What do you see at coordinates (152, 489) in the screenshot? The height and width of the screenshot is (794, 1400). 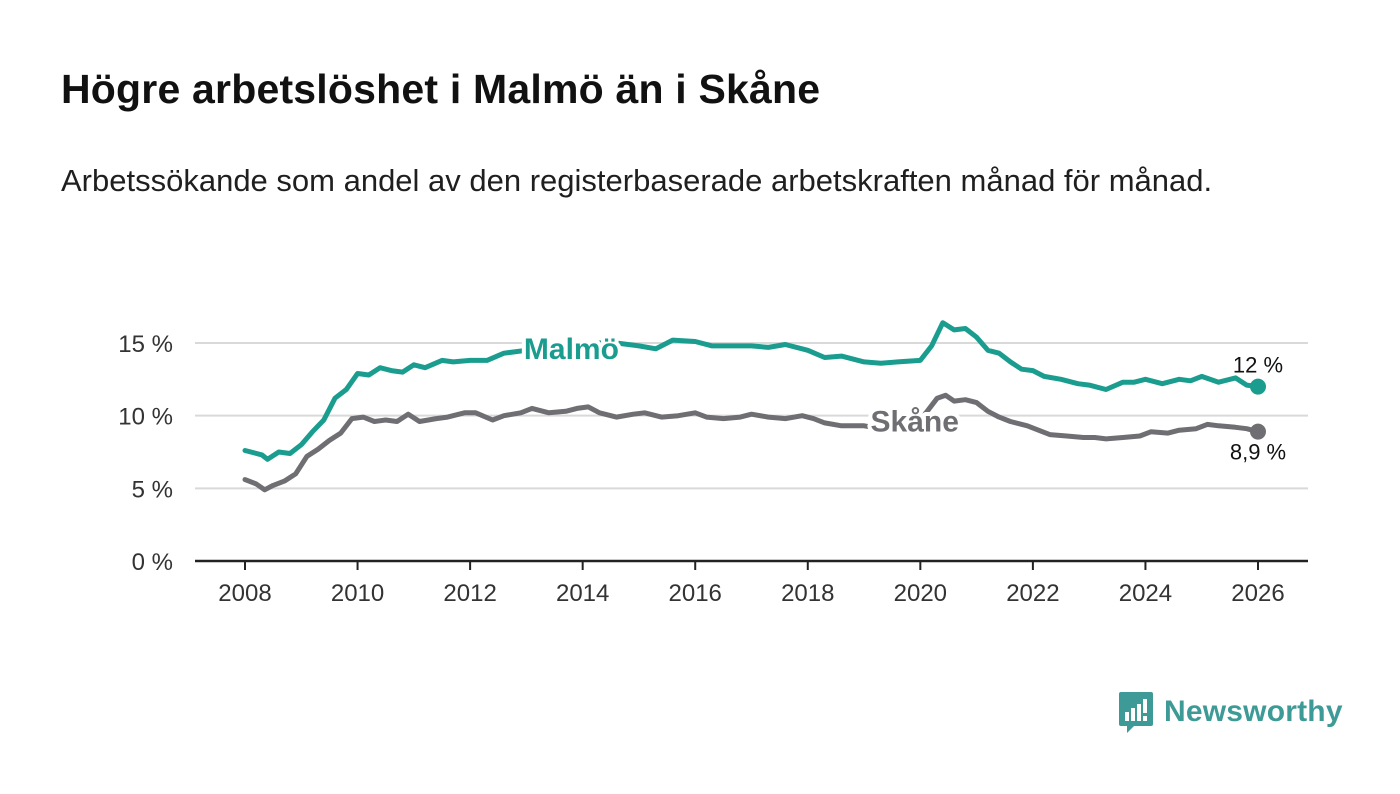 I see `y-tick-label-5: 5 %` at bounding box center [152, 489].